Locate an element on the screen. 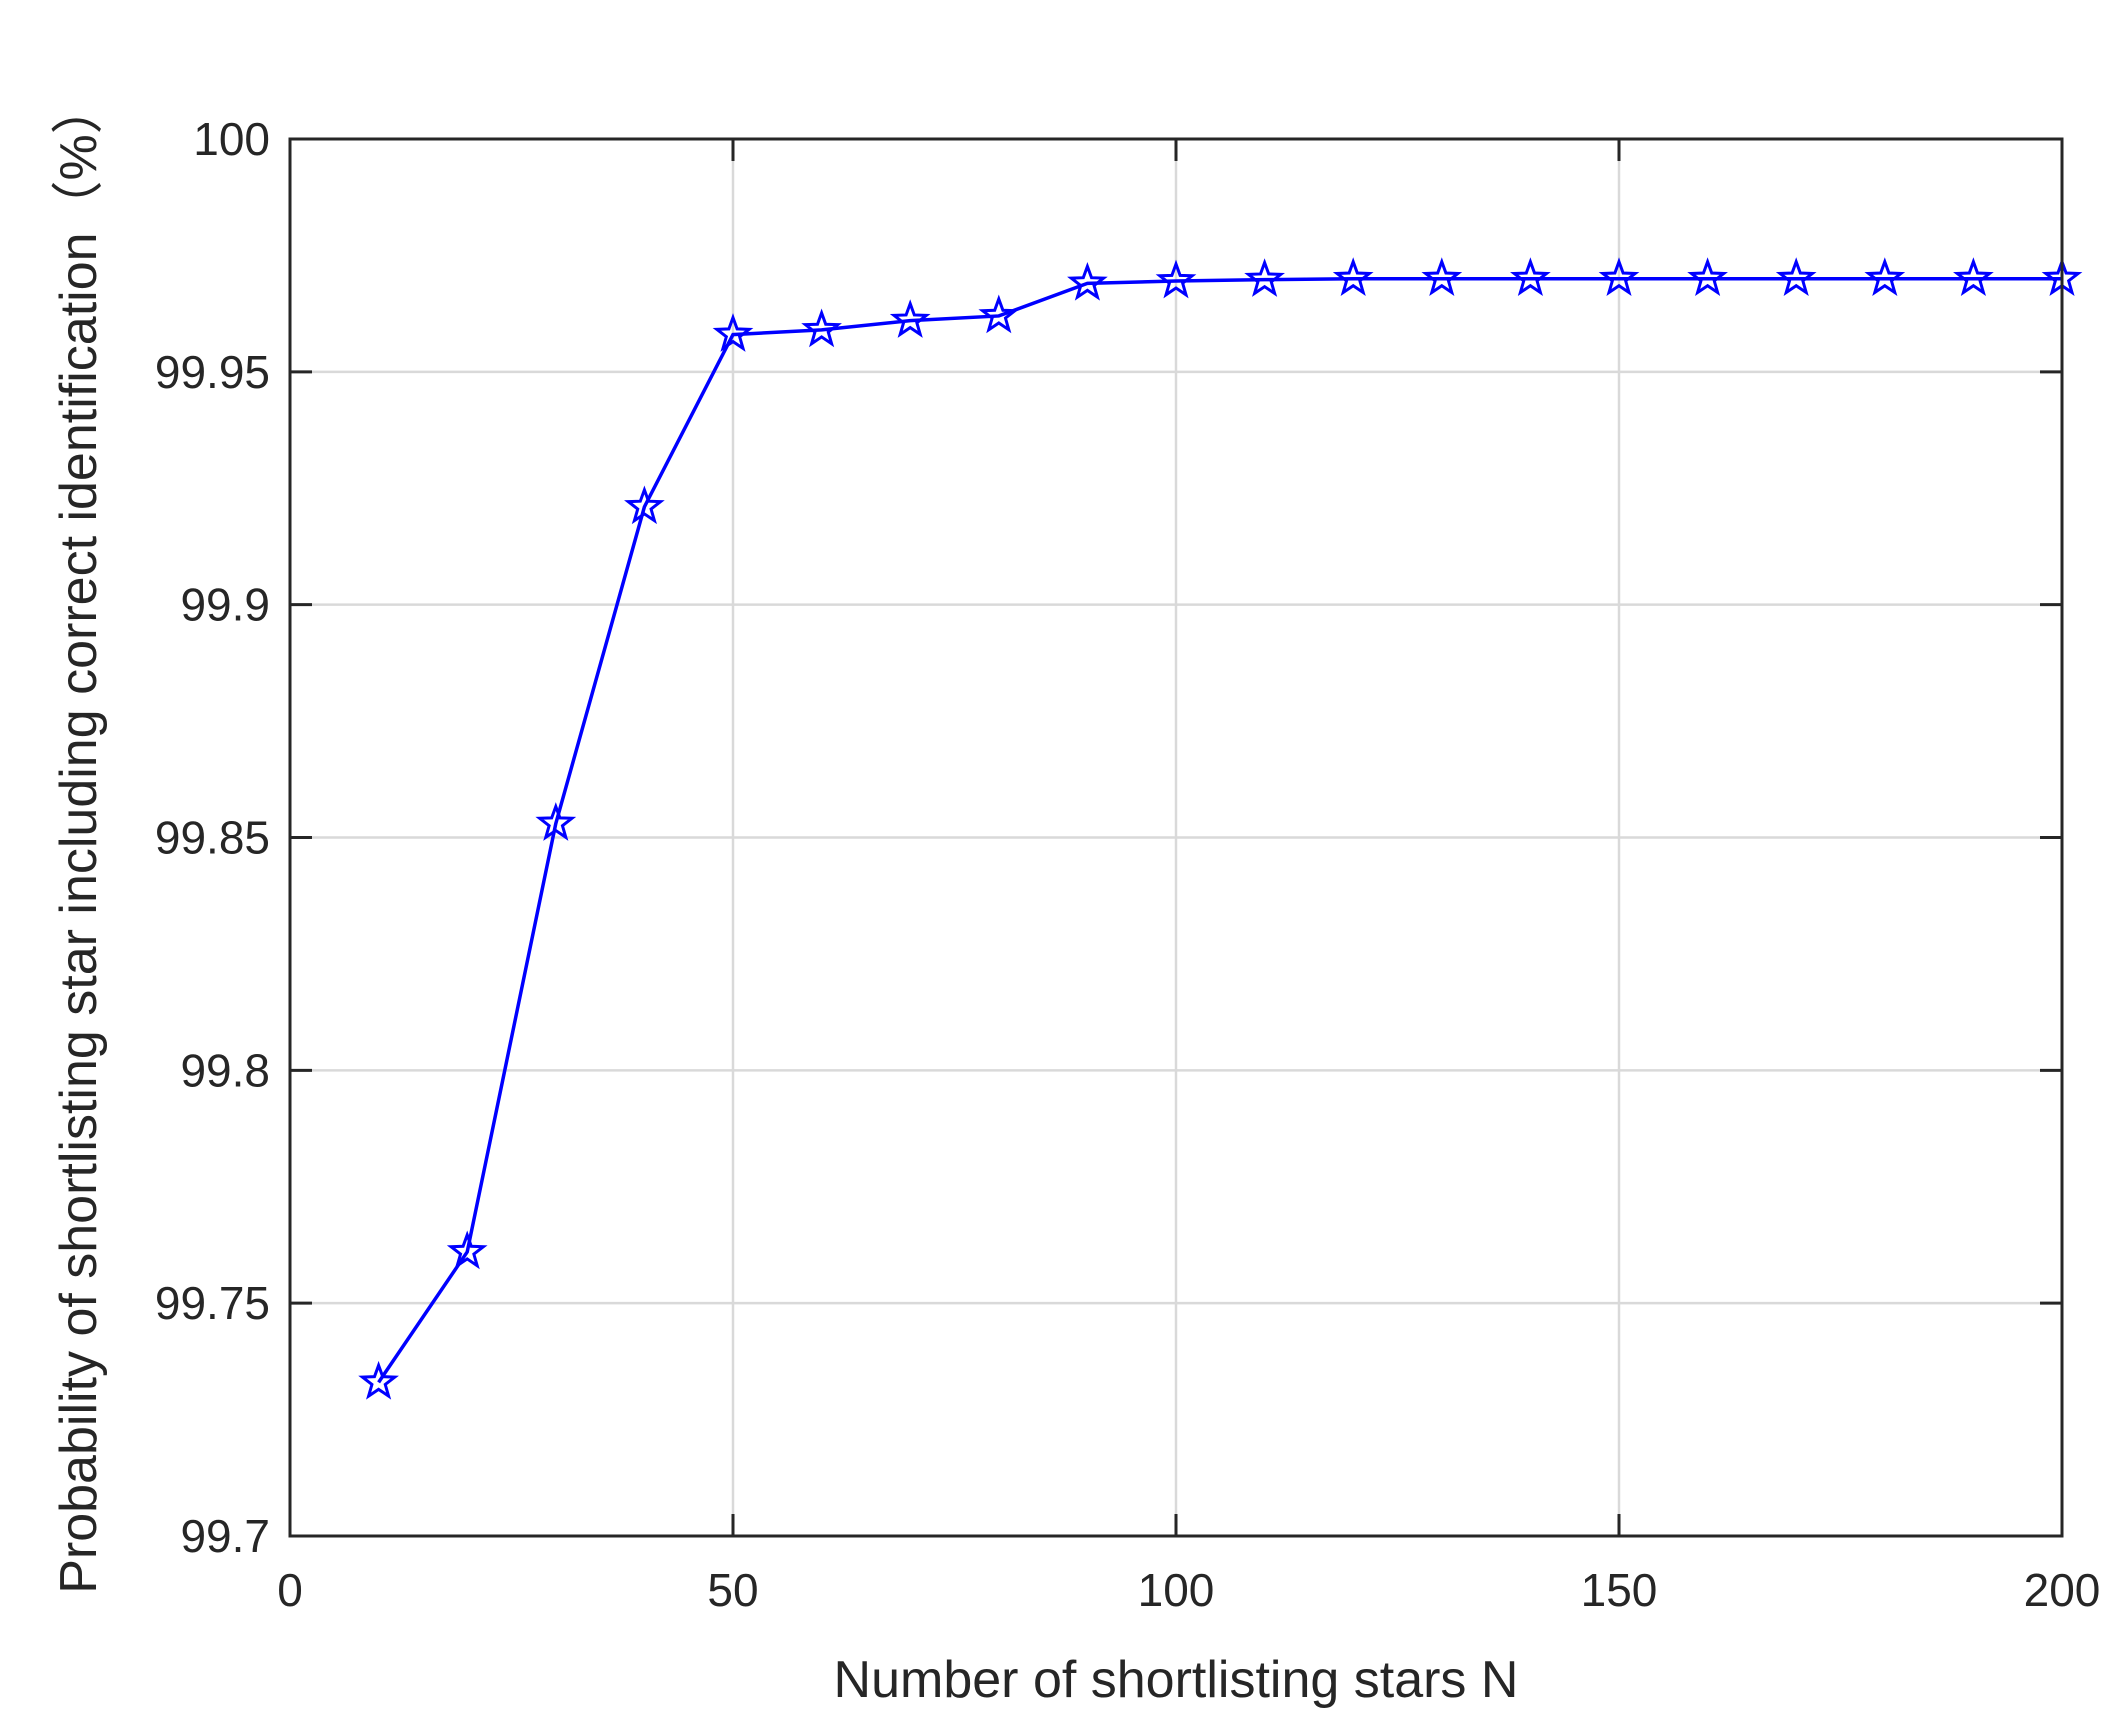 The height and width of the screenshot is (1735, 2117). y-tick-label: 99.75 is located at coordinates (212, 1303).